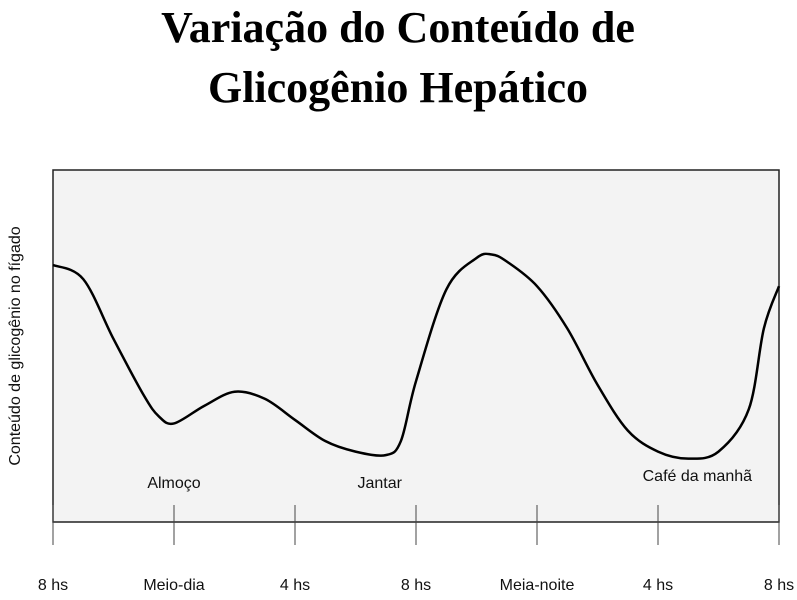 The width and height of the screenshot is (797, 600). Describe the element at coordinates (537, 585) in the screenshot. I see `x-tick-label: Meia-noite` at that location.